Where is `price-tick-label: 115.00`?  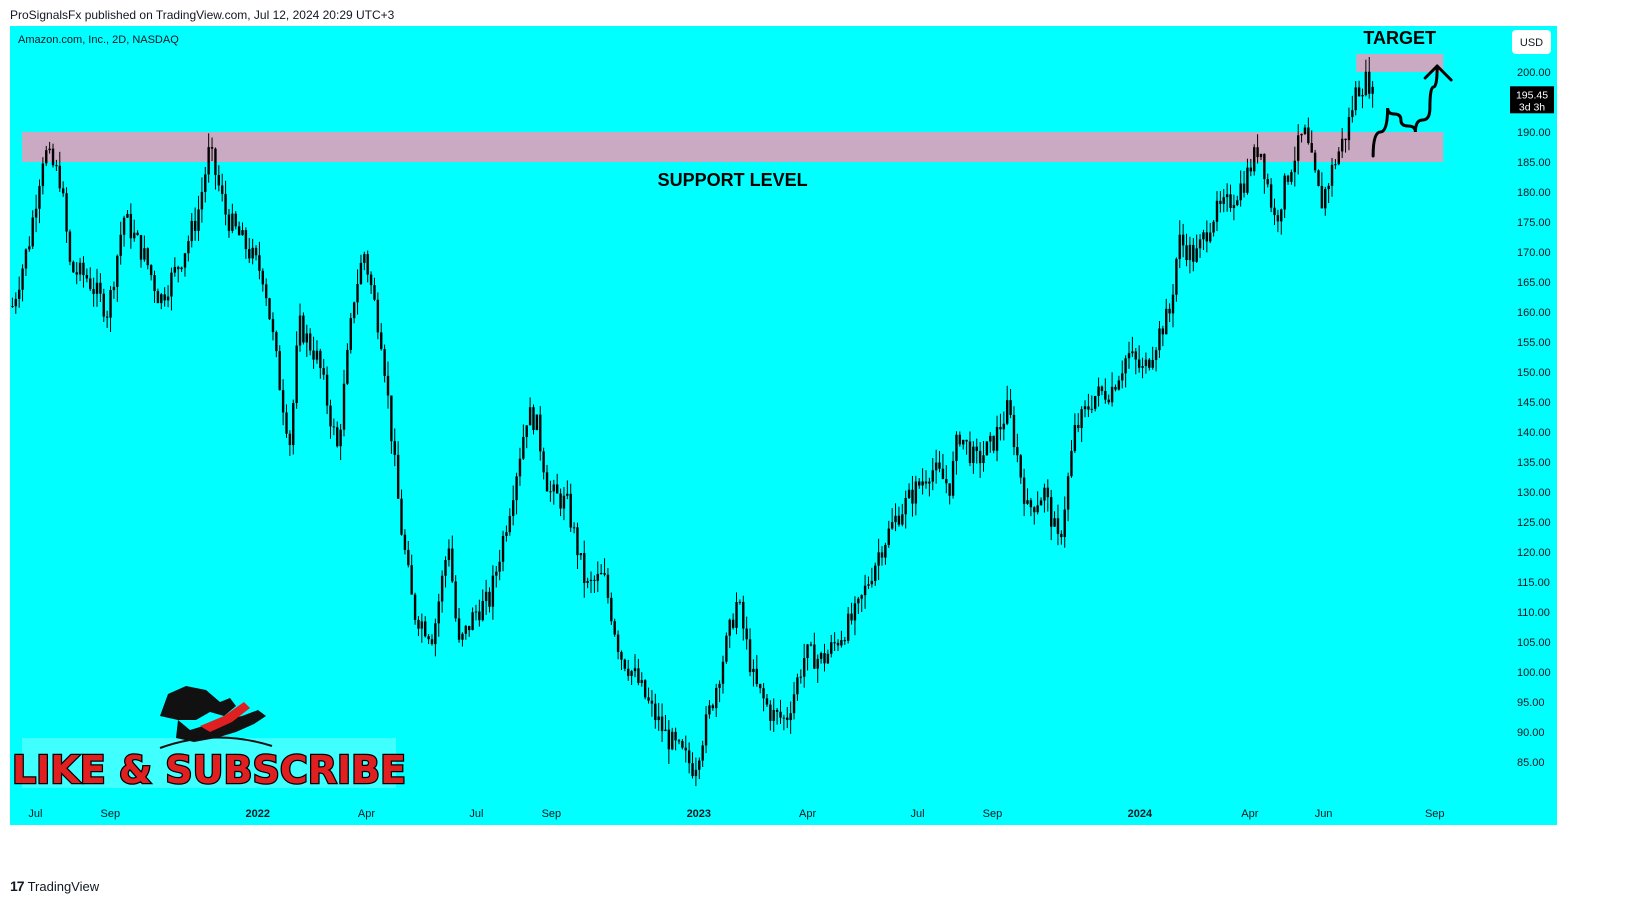 price-tick-label: 115.00 is located at coordinates (1533, 583).